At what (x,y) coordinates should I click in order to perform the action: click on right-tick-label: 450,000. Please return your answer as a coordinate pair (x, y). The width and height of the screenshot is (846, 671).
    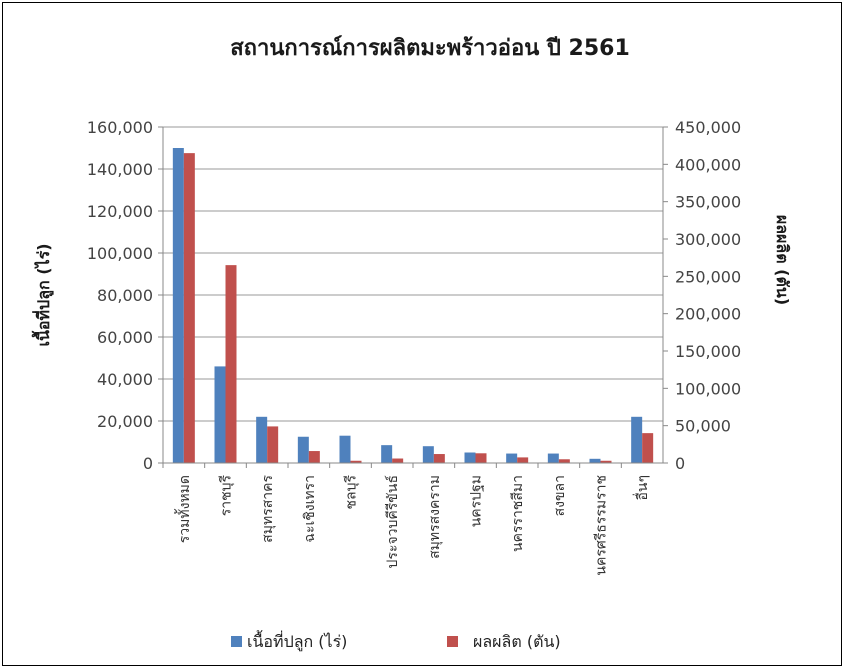
    Looking at the image, I should click on (708, 127).